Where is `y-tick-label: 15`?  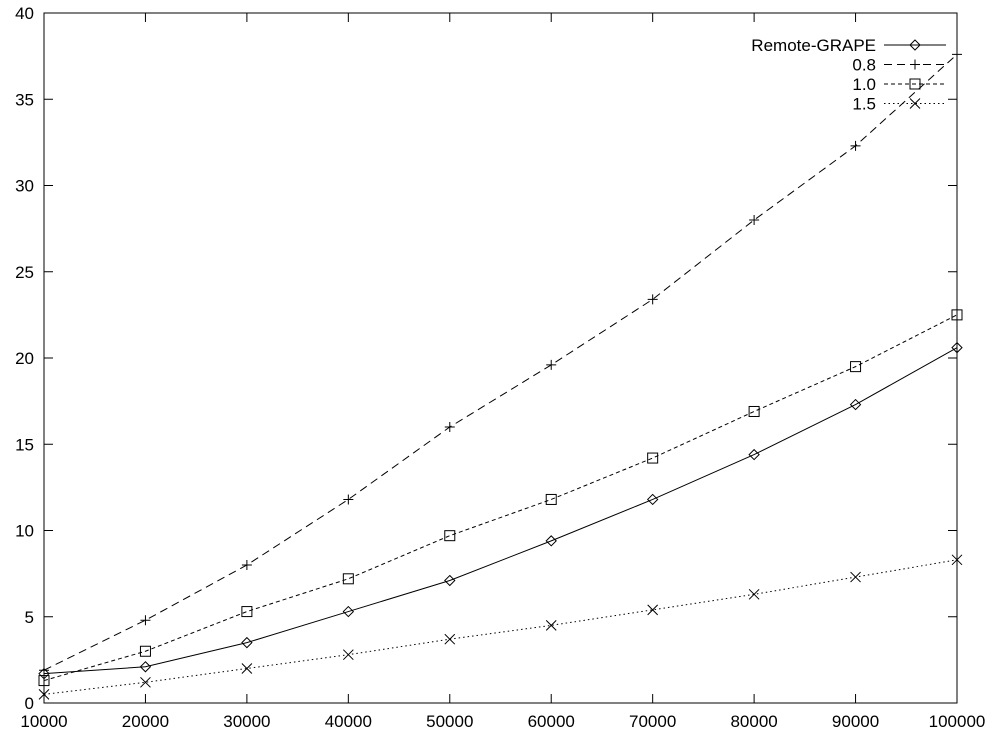
y-tick-label: 15 is located at coordinates (24, 444).